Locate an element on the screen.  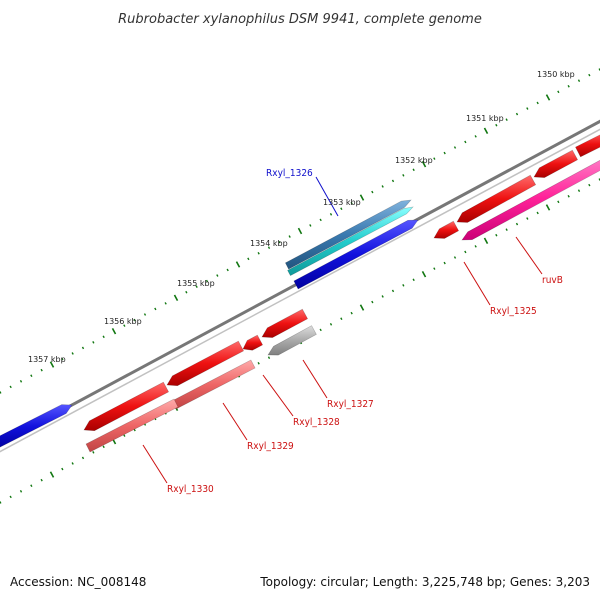
tick-label-1353: 1353 kbp is located at coordinates (342, 202).